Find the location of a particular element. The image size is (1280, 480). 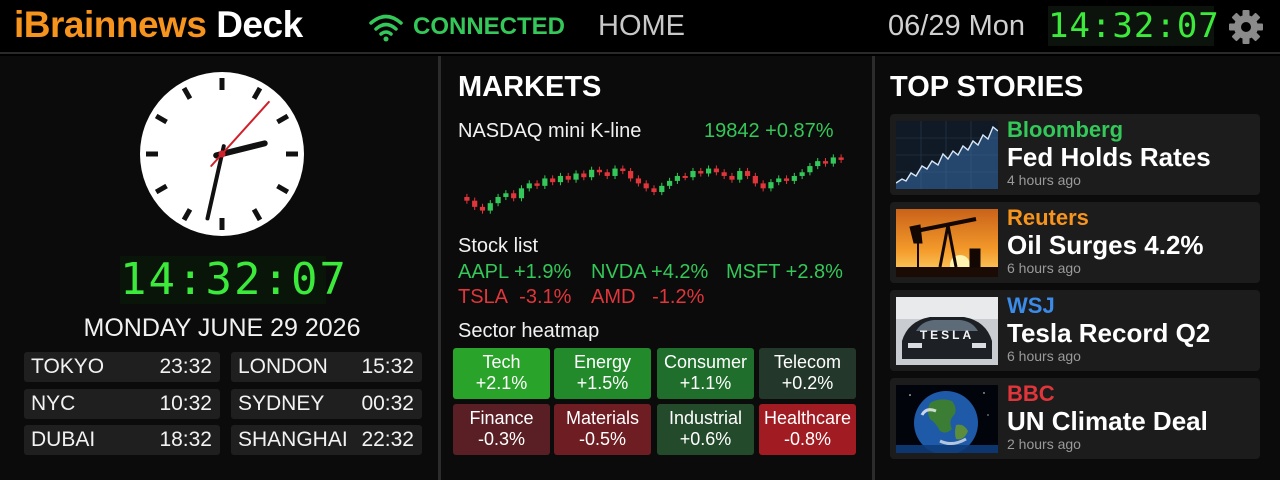

tesla-car-thumbnail: TESLA is located at coordinates (947, 331).